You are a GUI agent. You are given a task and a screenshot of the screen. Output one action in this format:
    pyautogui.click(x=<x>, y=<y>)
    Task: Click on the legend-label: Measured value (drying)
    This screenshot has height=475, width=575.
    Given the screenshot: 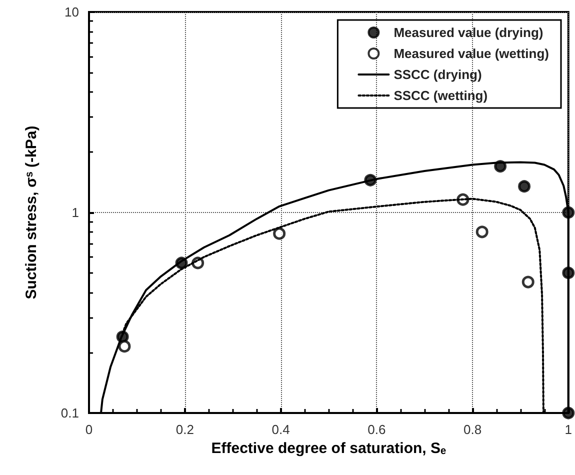 What is the action you would take?
    pyautogui.click(x=469, y=32)
    